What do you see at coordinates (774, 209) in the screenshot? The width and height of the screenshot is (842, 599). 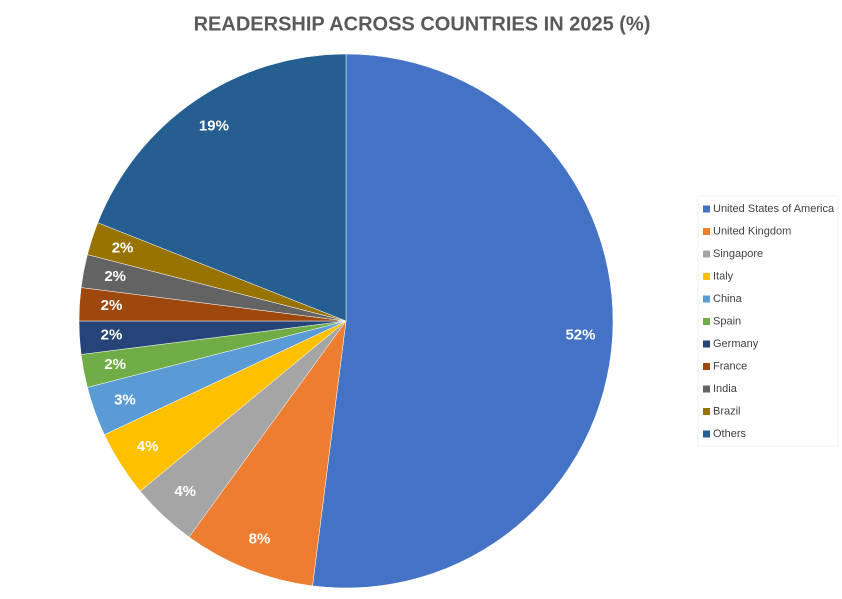 I see `legend-label: United States of America` at bounding box center [774, 209].